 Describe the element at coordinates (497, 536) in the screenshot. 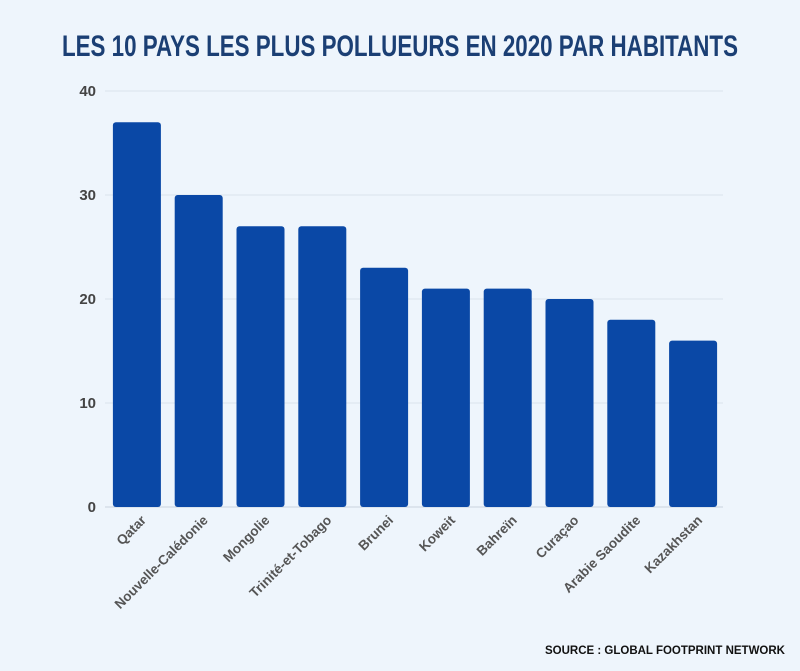

I see `x-tick-label: Bahreïn` at that location.